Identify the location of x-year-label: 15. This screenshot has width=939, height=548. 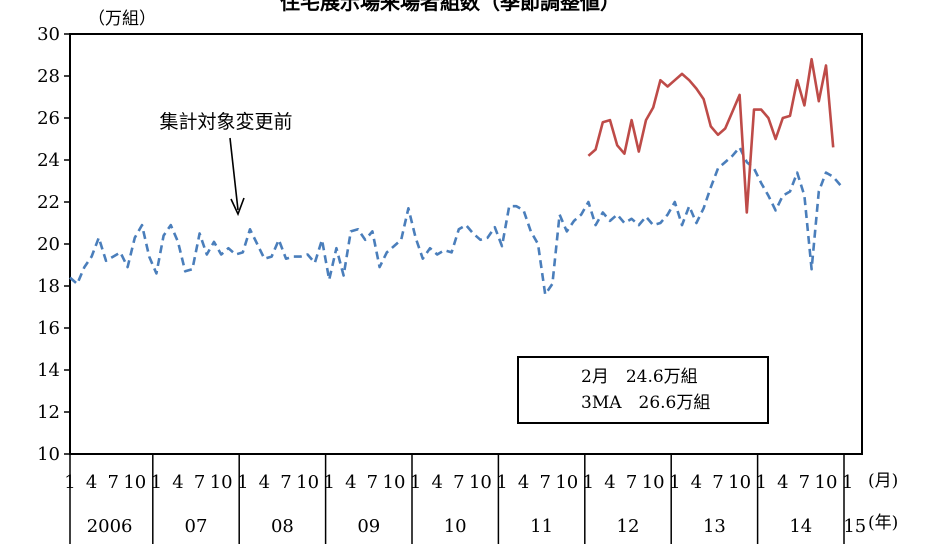
(854, 526).